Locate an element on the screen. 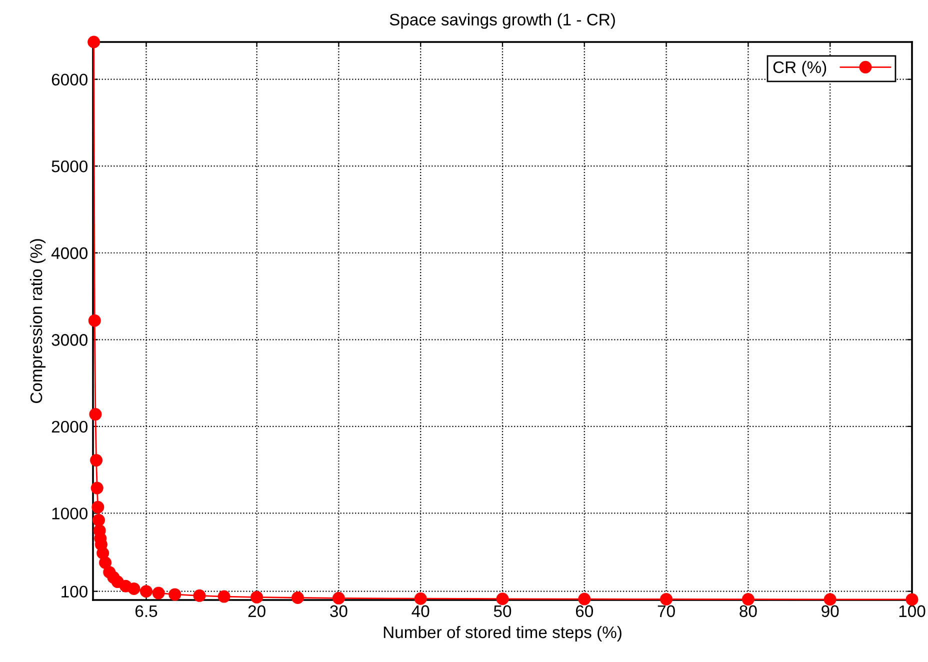  y-tick-label: 4000 is located at coordinates (69, 253).